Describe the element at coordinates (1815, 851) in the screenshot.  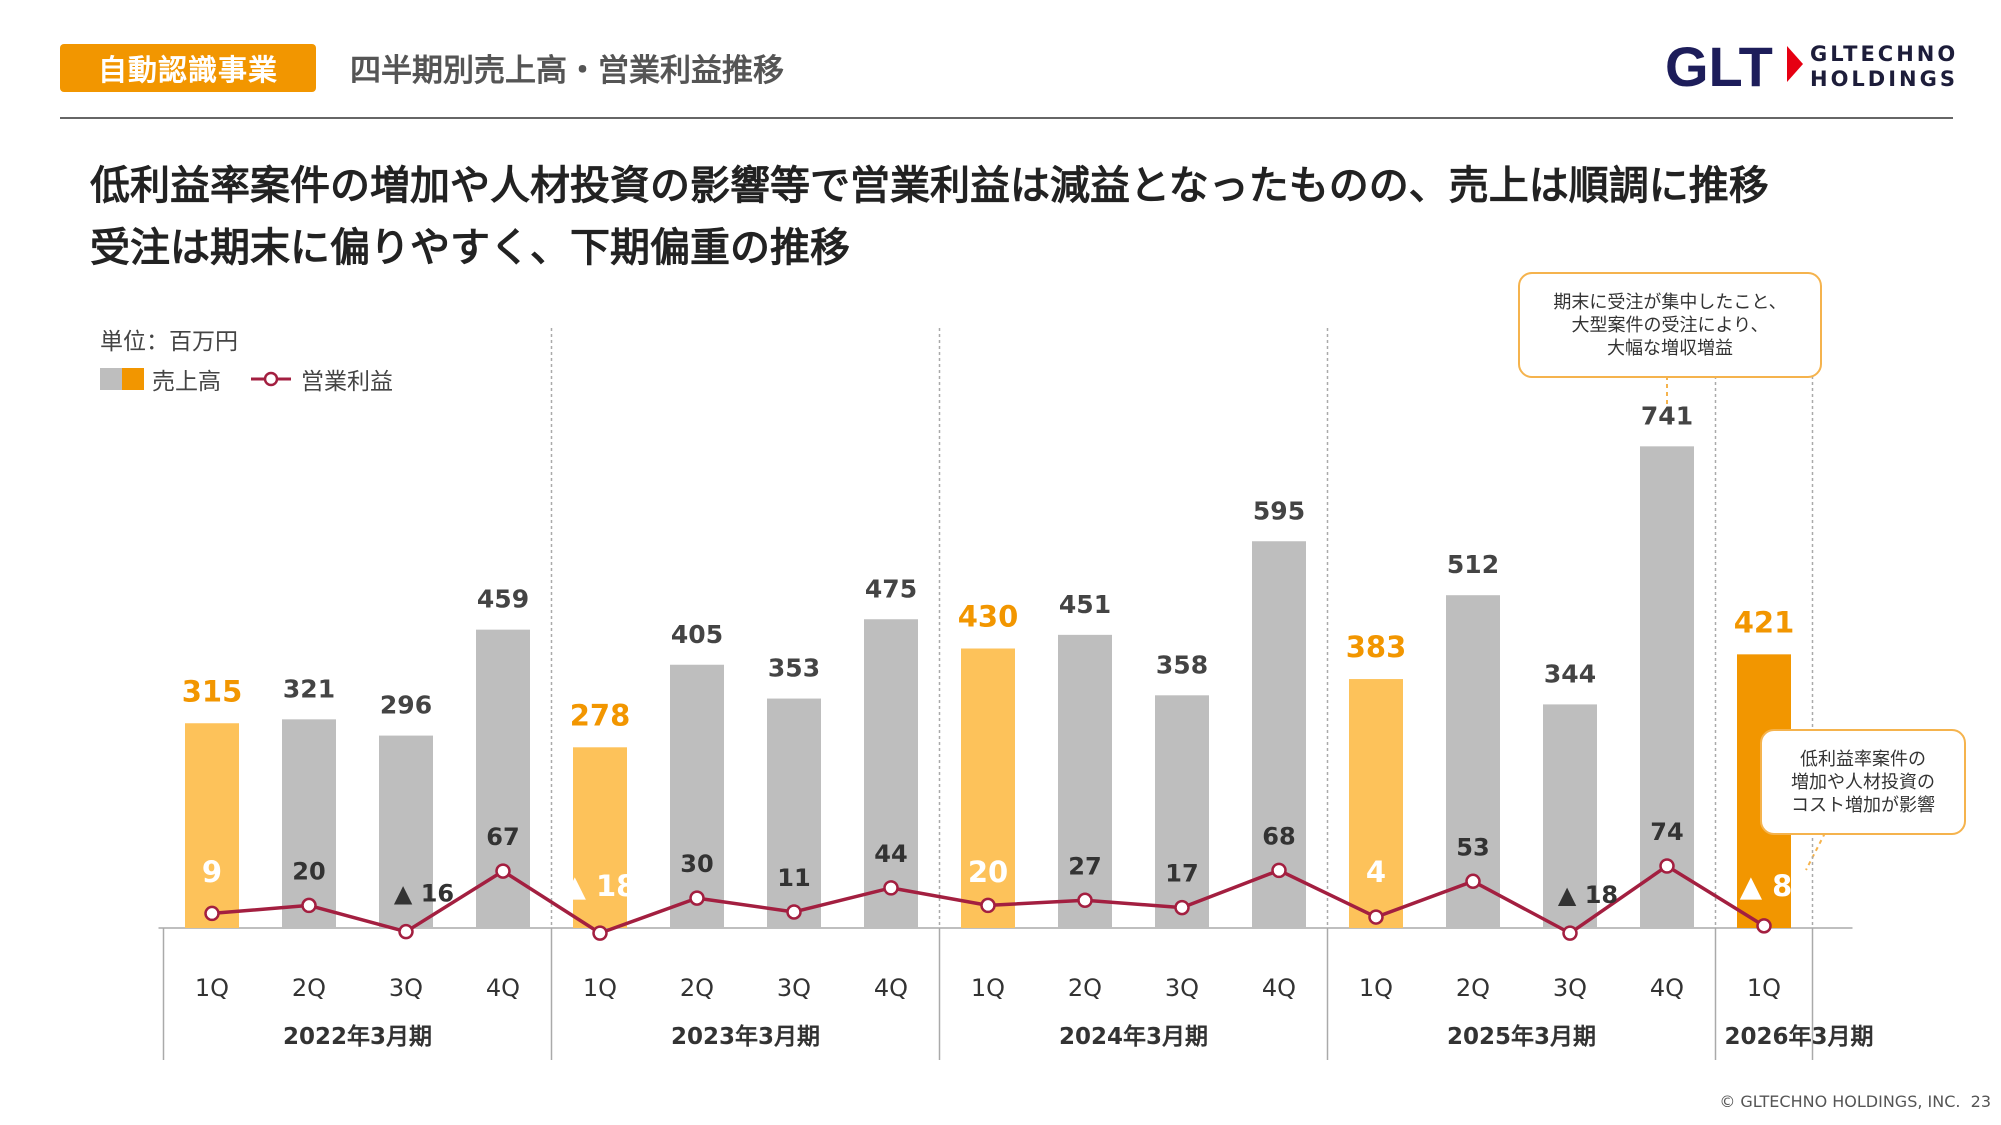
I see `callout-2-leader` at that location.